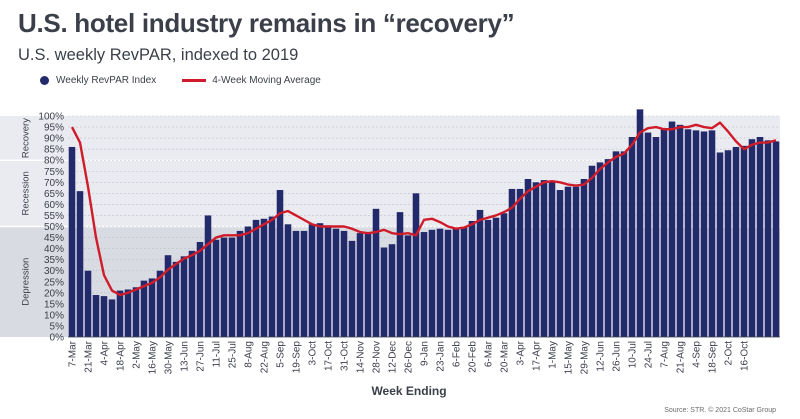  What do you see at coordinates (345, 356) in the screenshot?
I see `x-tick-label: 31-Oct` at bounding box center [345, 356].